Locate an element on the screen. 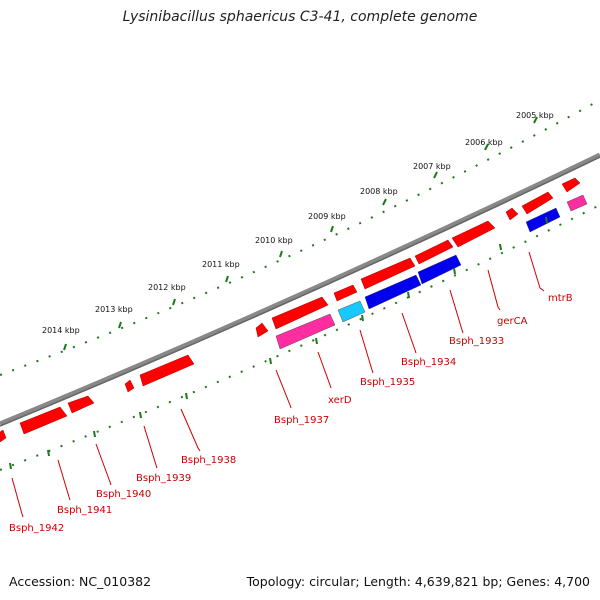 This screenshot has height=600, width=600. scale-label-2006: 2006 kbp is located at coordinates (484, 142).